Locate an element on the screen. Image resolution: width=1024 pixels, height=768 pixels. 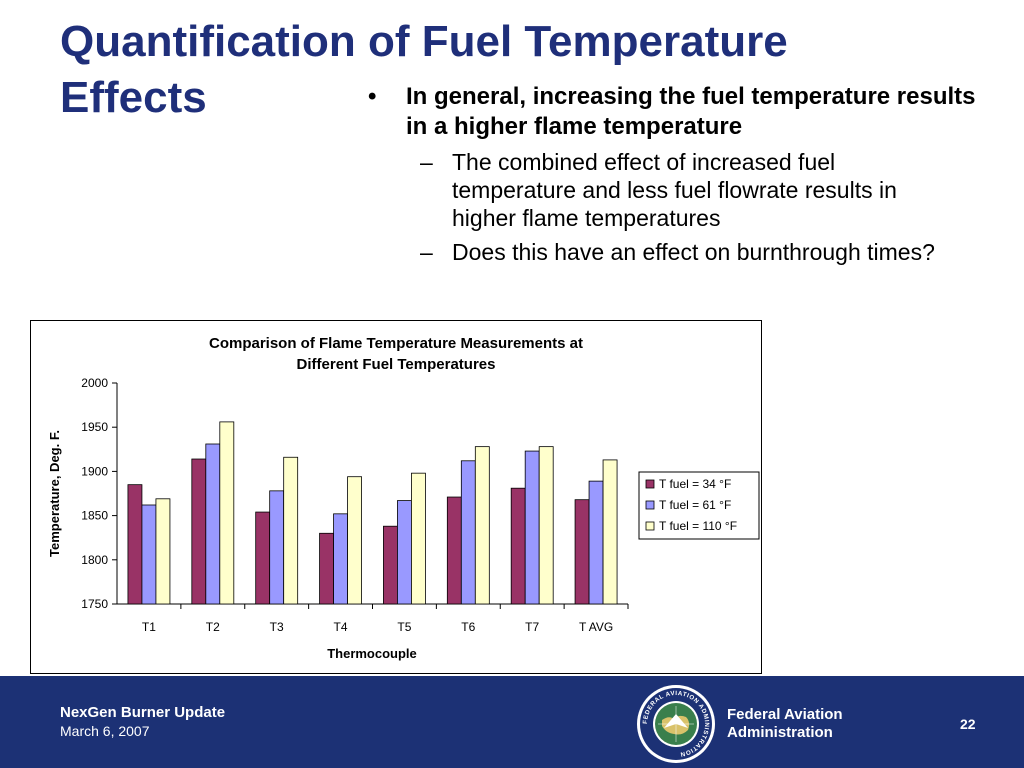
x-tick-label: T5 is located at coordinates (404, 627).